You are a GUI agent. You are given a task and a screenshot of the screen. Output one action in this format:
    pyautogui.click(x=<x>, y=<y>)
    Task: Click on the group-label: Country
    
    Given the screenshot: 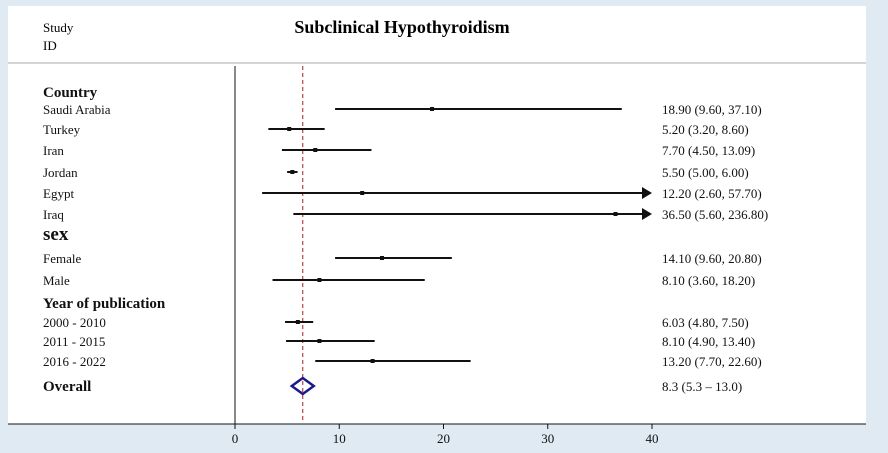 What is the action you would take?
    pyautogui.click(x=70, y=93)
    